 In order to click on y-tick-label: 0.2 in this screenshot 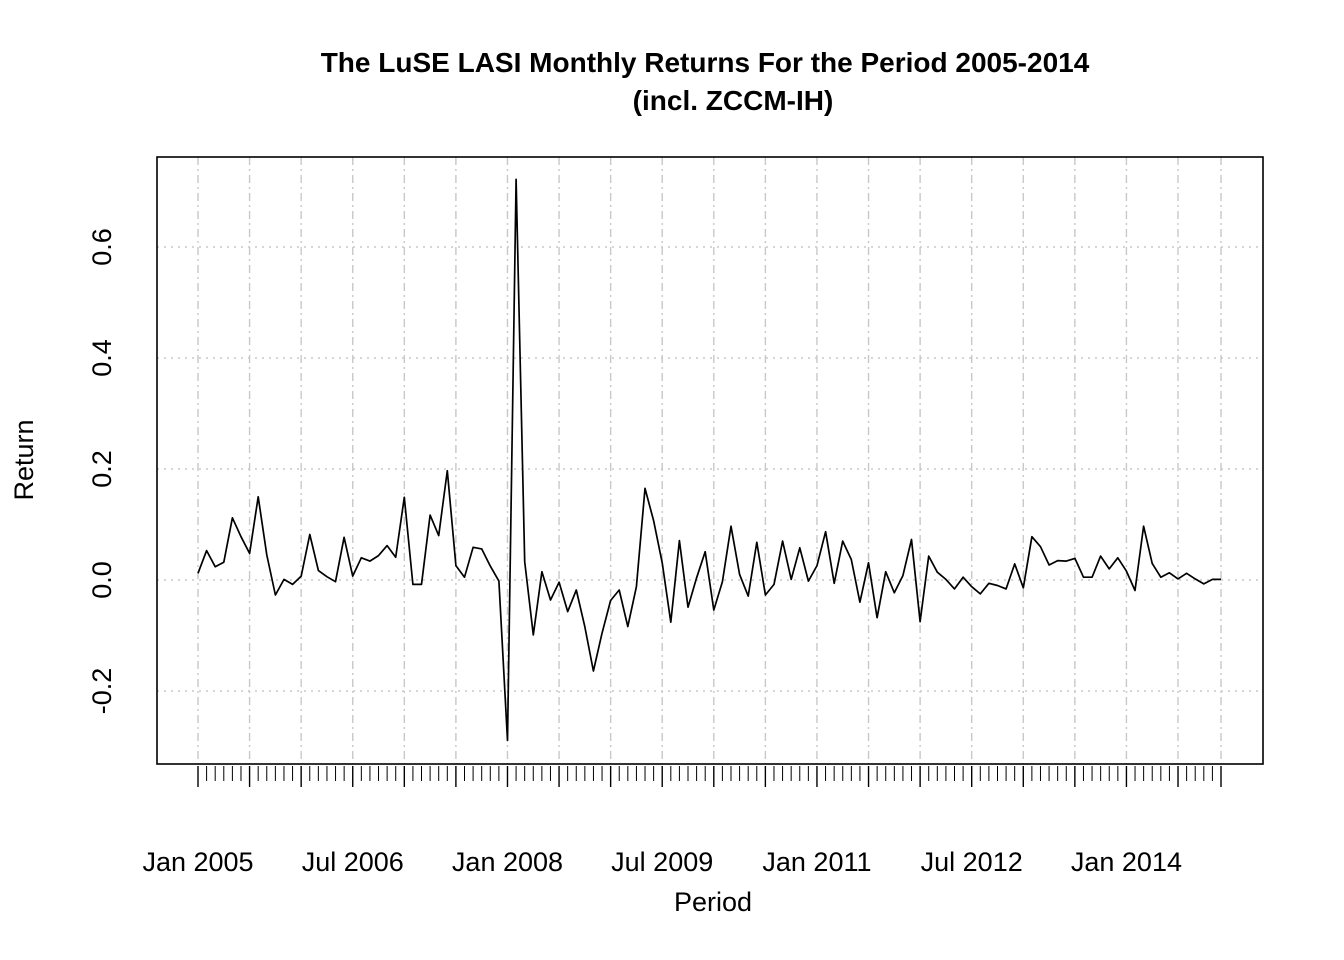, I will do `click(102, 469)`.